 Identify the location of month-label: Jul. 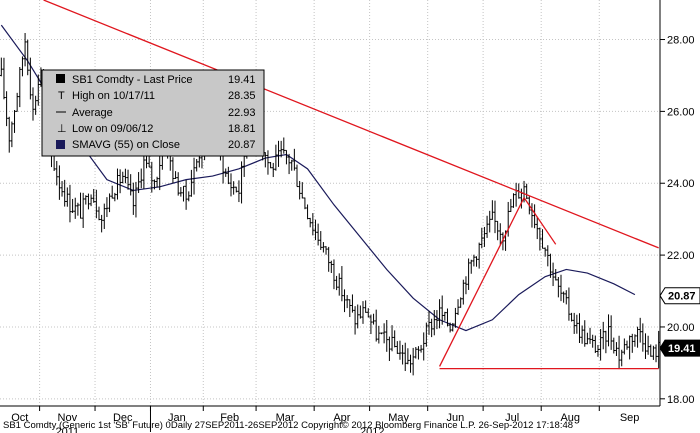
(512, 418).